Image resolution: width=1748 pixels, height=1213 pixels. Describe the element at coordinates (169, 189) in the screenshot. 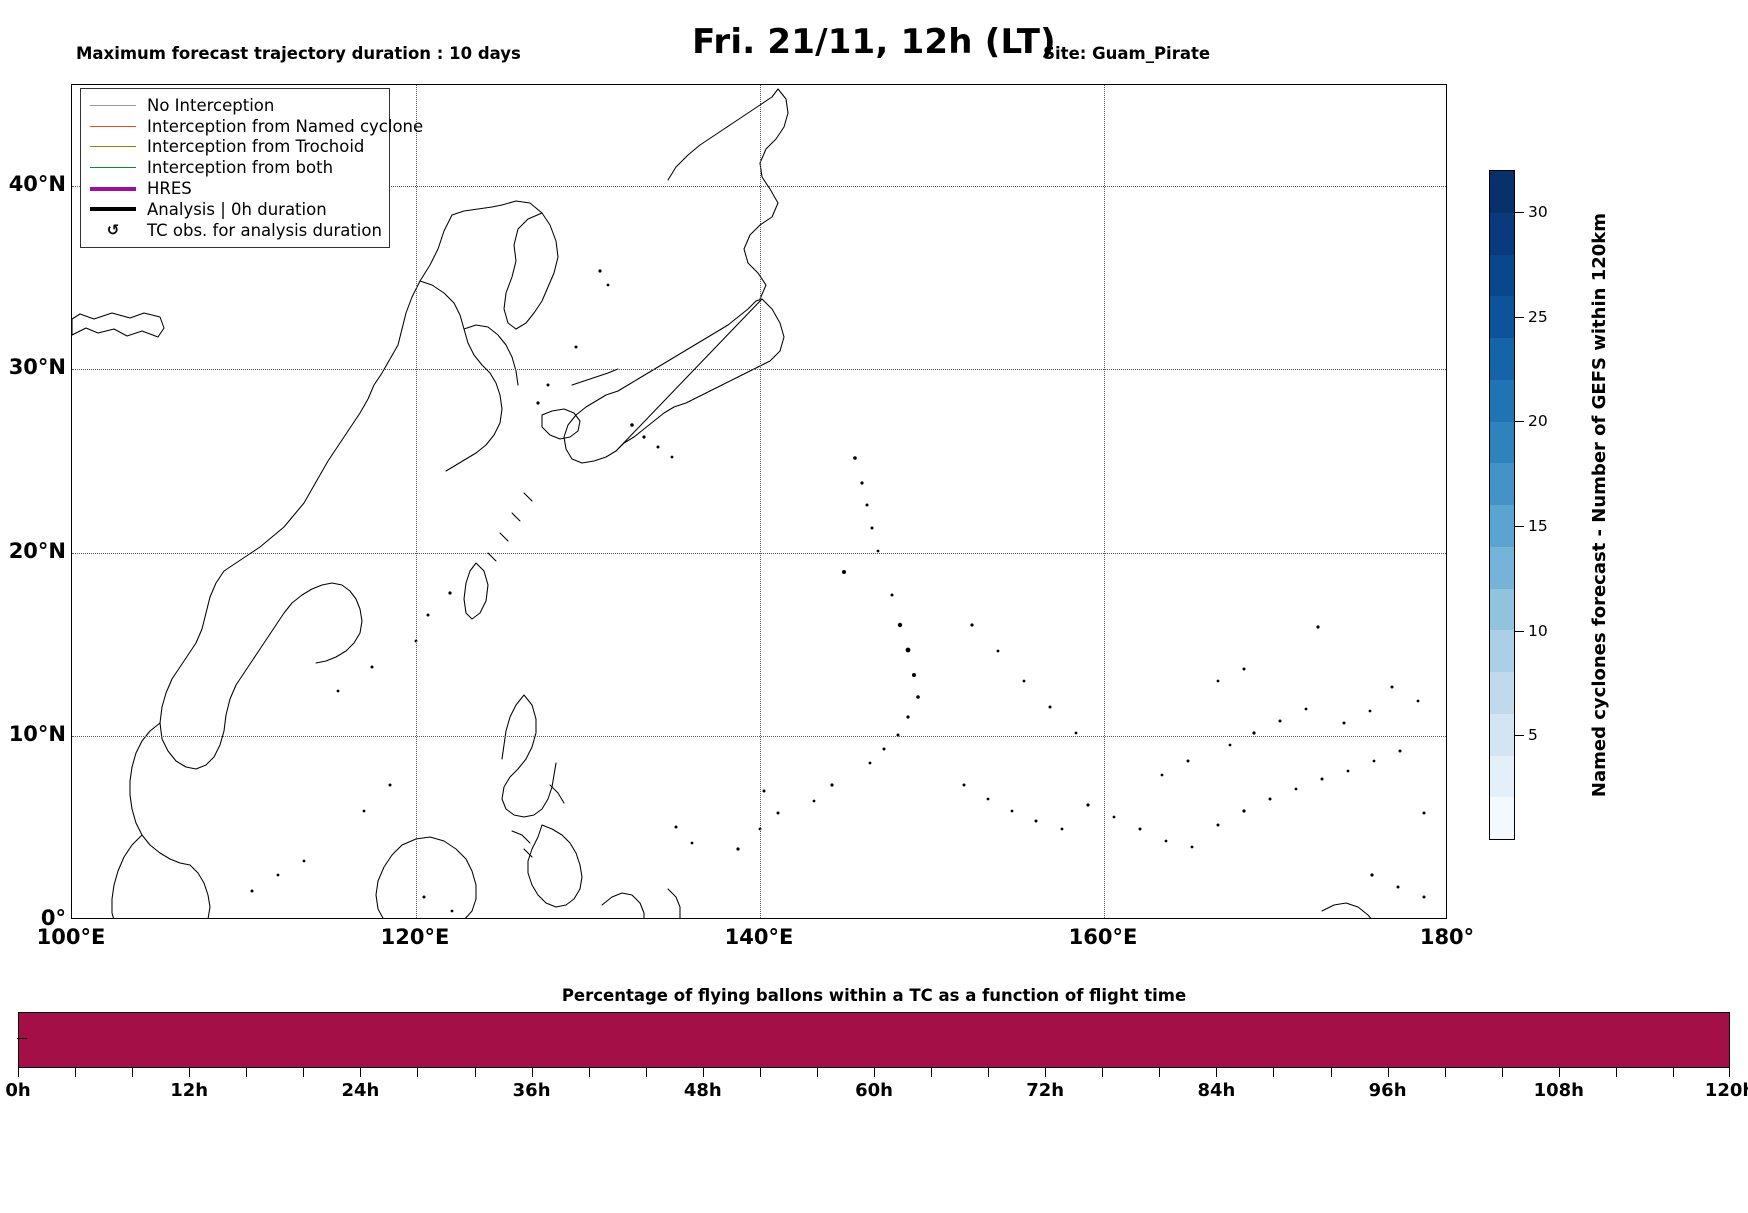

I see `legend-label: HRES` at that location.